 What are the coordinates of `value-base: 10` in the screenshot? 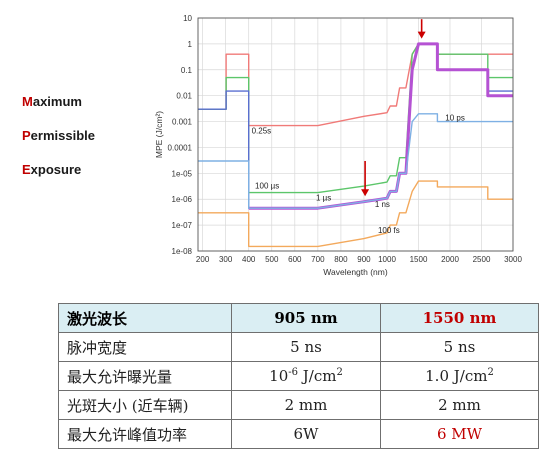 It's located at (279, 376).